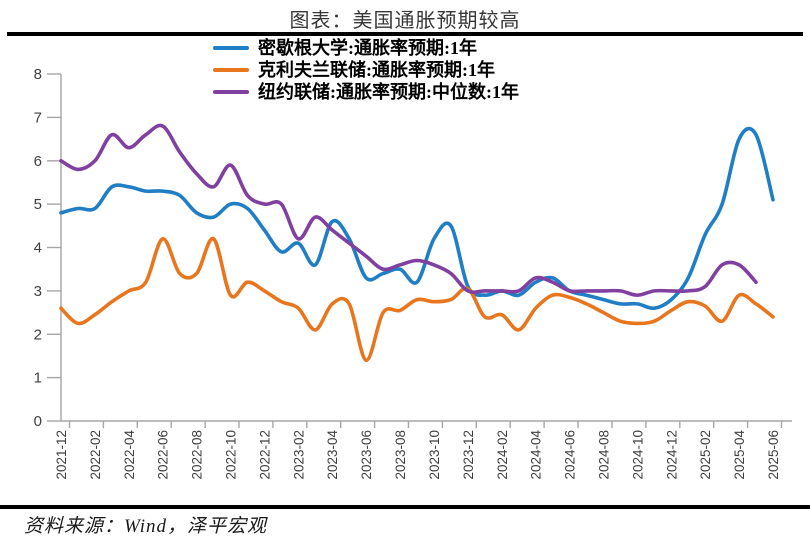 This screenshot has height=539, width=810. Describe the element at coordinates (129, 455) in the screenshot. I see `x-tick-label: 2022-04` at that location.